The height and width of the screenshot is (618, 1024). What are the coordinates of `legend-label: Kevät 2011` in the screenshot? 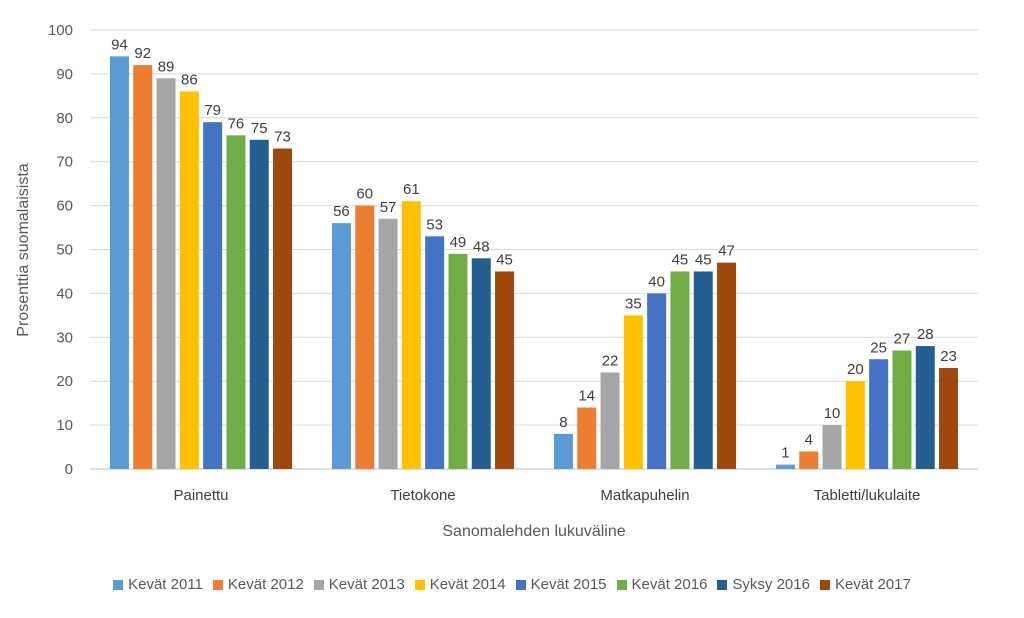 It's located at (165, 584).